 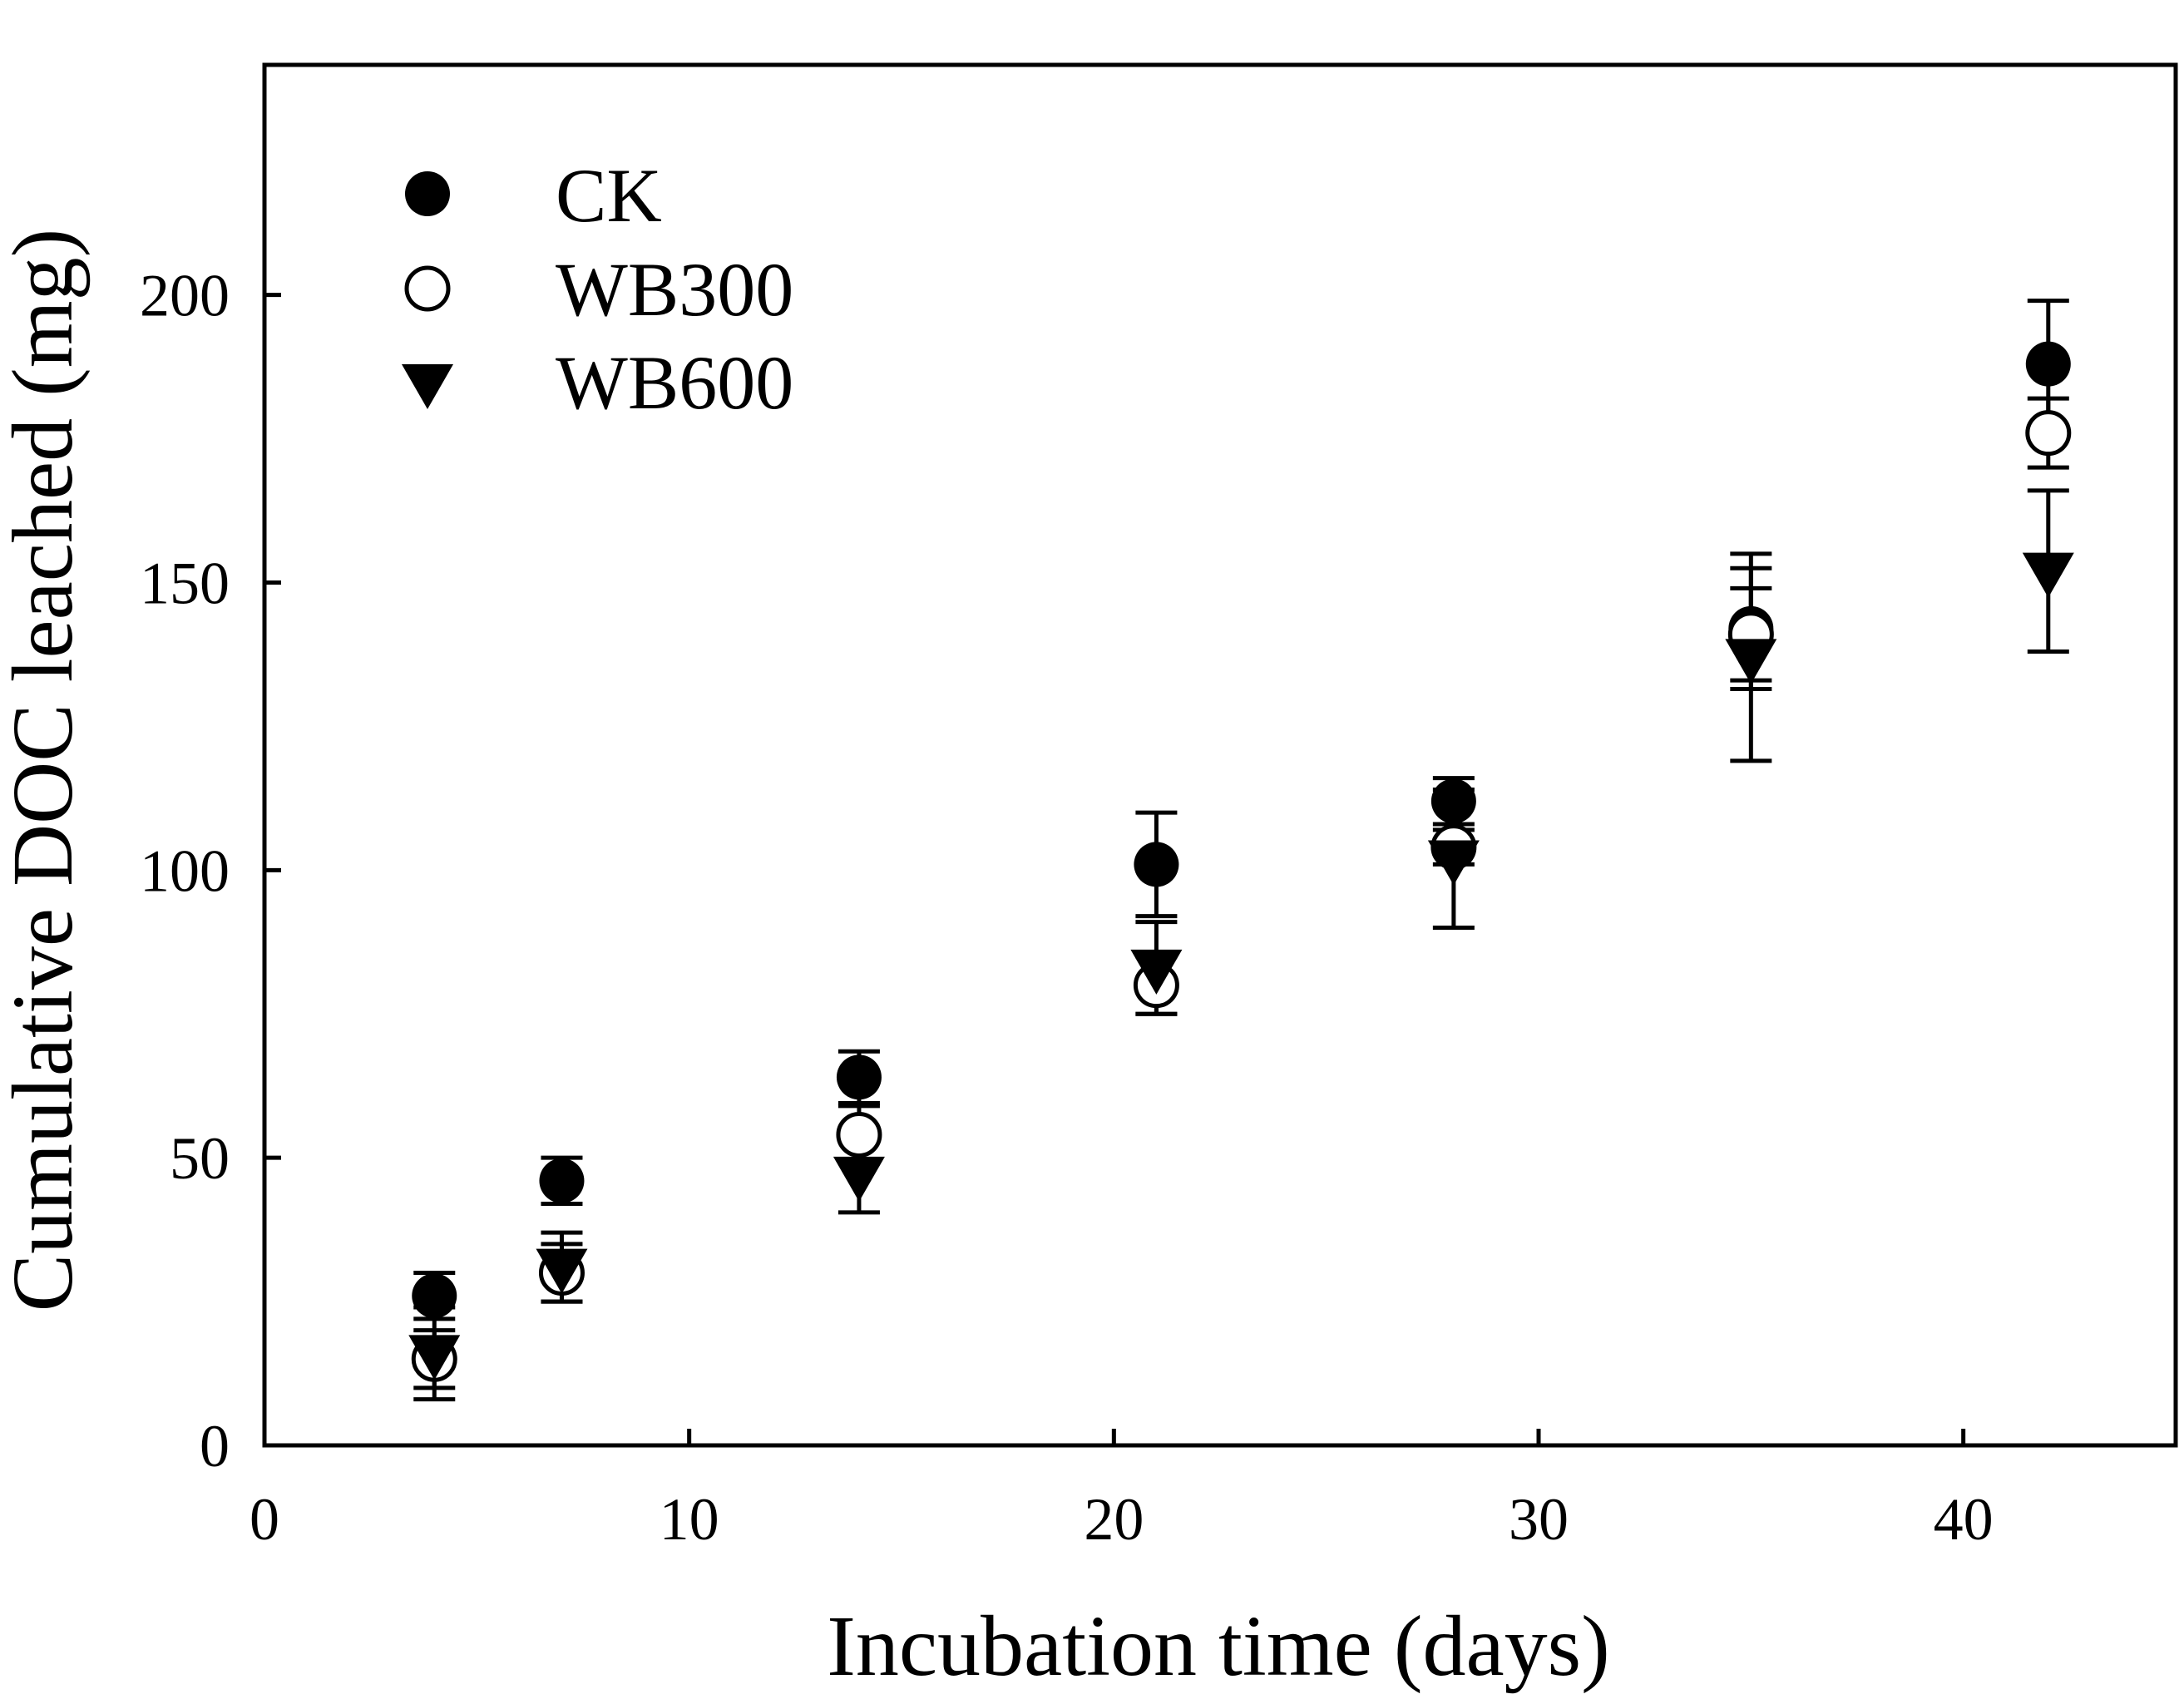 What do you see at coordinates (200, 1158) in the screenshot?
I see `y-tick-label-50: 50` at bounding box center [200, 1158].